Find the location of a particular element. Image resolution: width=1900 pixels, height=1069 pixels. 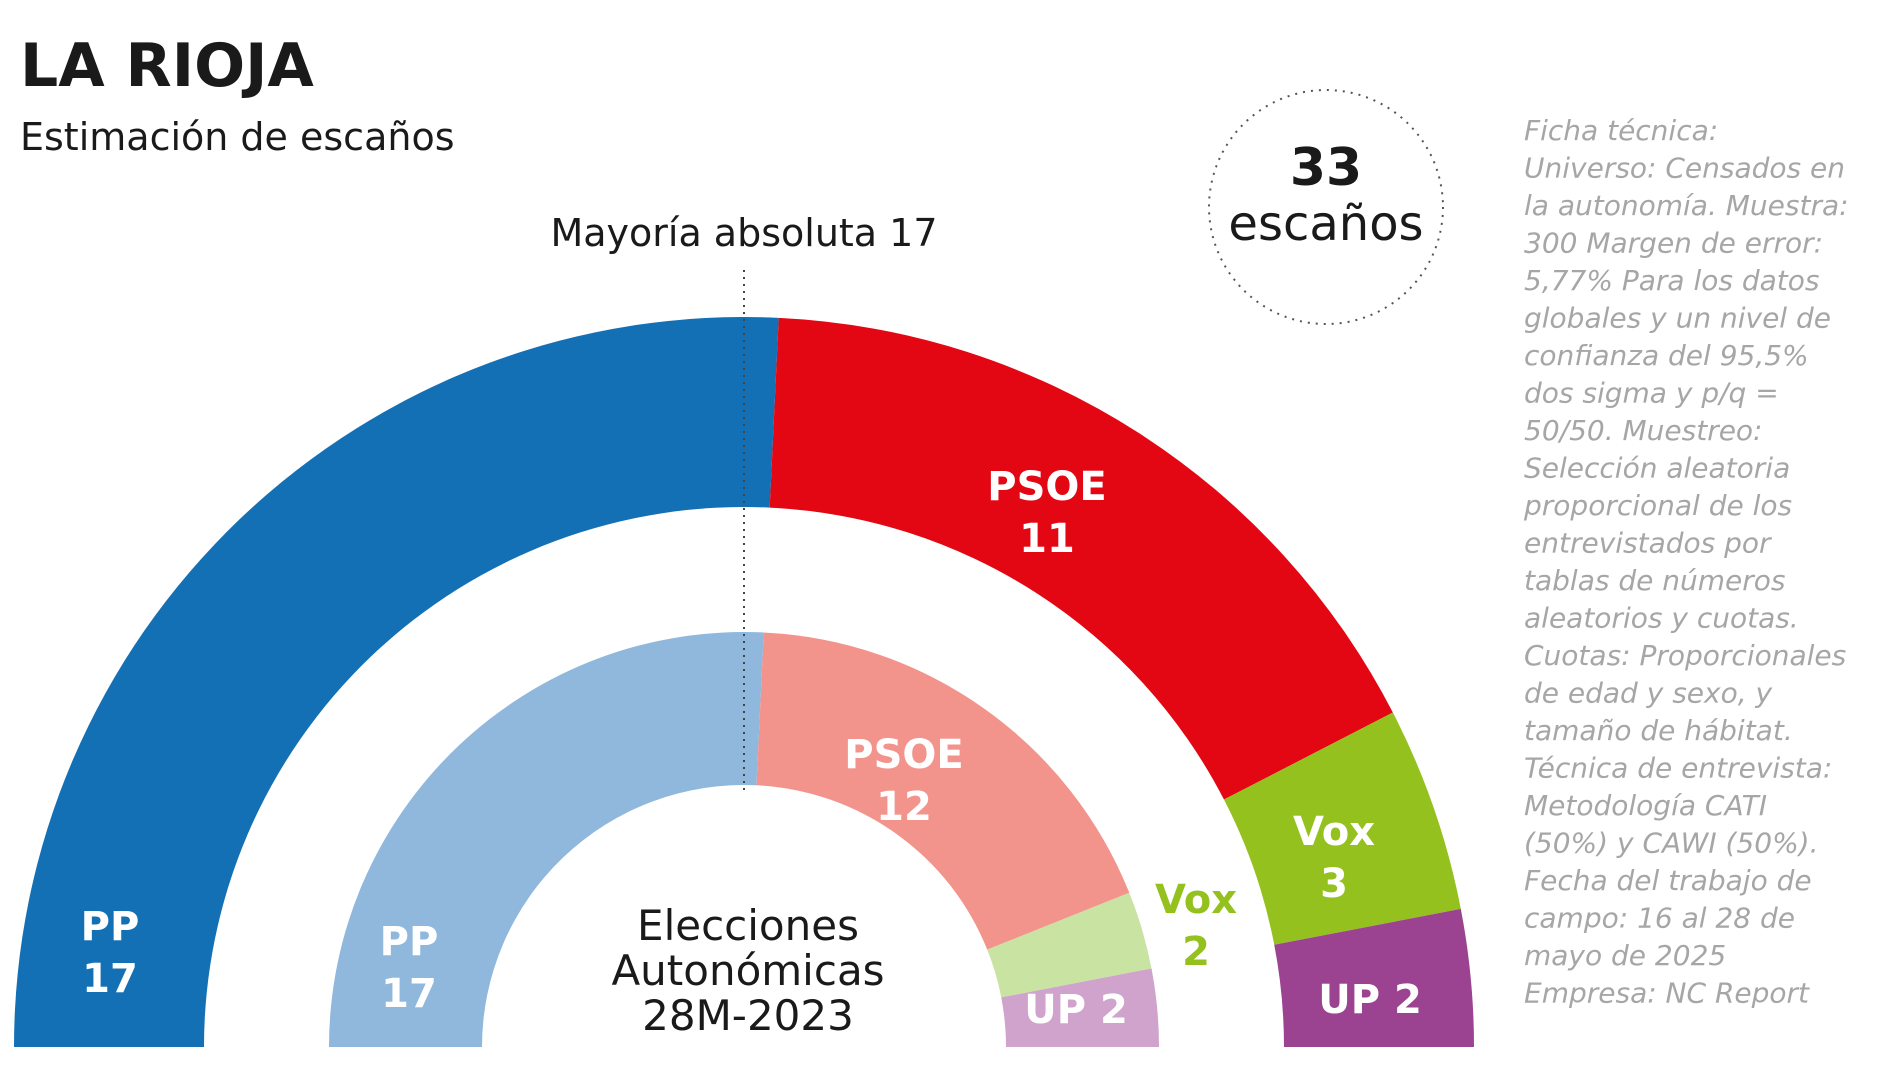

outer-segment-vox is located at coordinates (1342, 828).